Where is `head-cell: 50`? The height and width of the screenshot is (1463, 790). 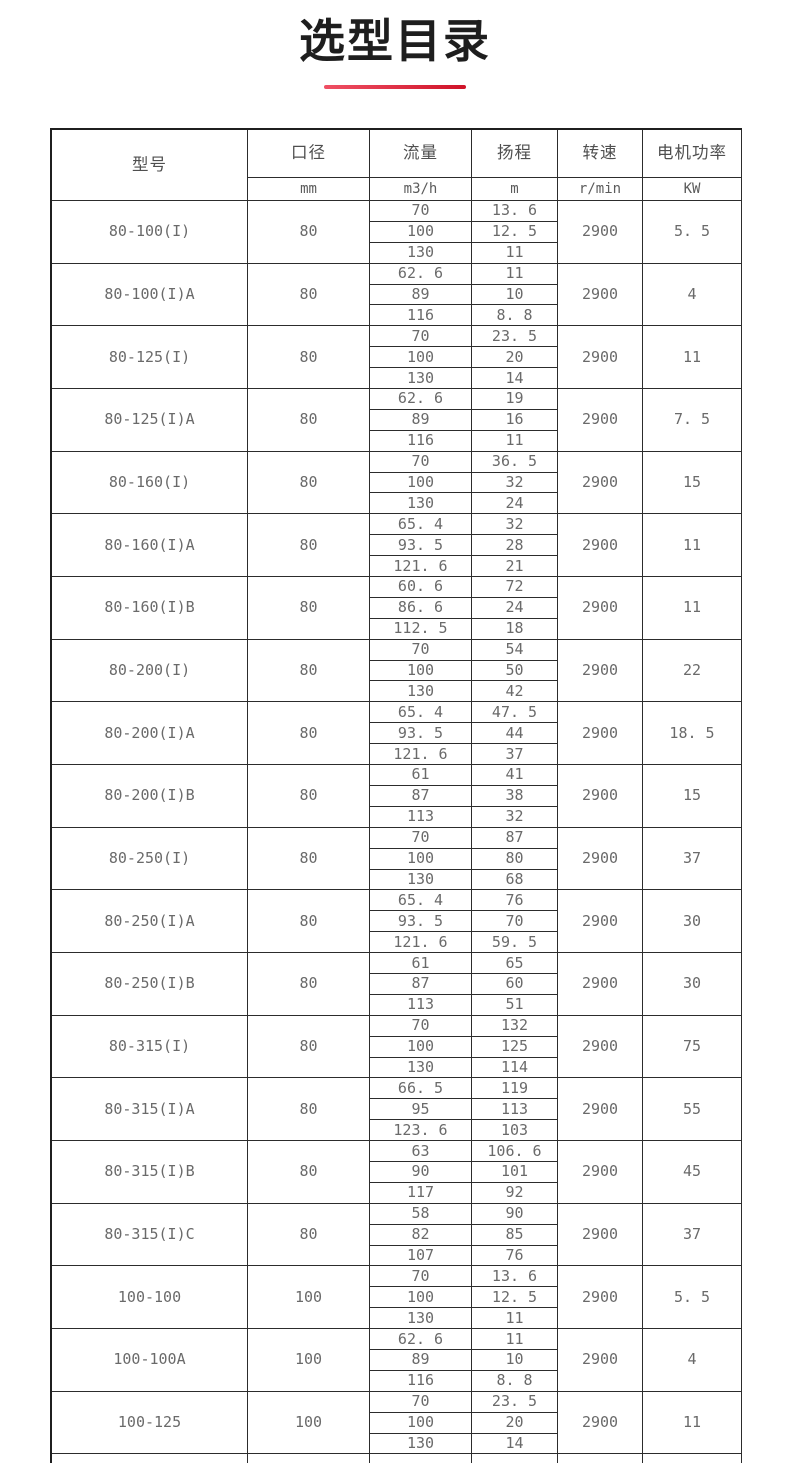
head-cell: 50 is located at coordinates (515, 671).